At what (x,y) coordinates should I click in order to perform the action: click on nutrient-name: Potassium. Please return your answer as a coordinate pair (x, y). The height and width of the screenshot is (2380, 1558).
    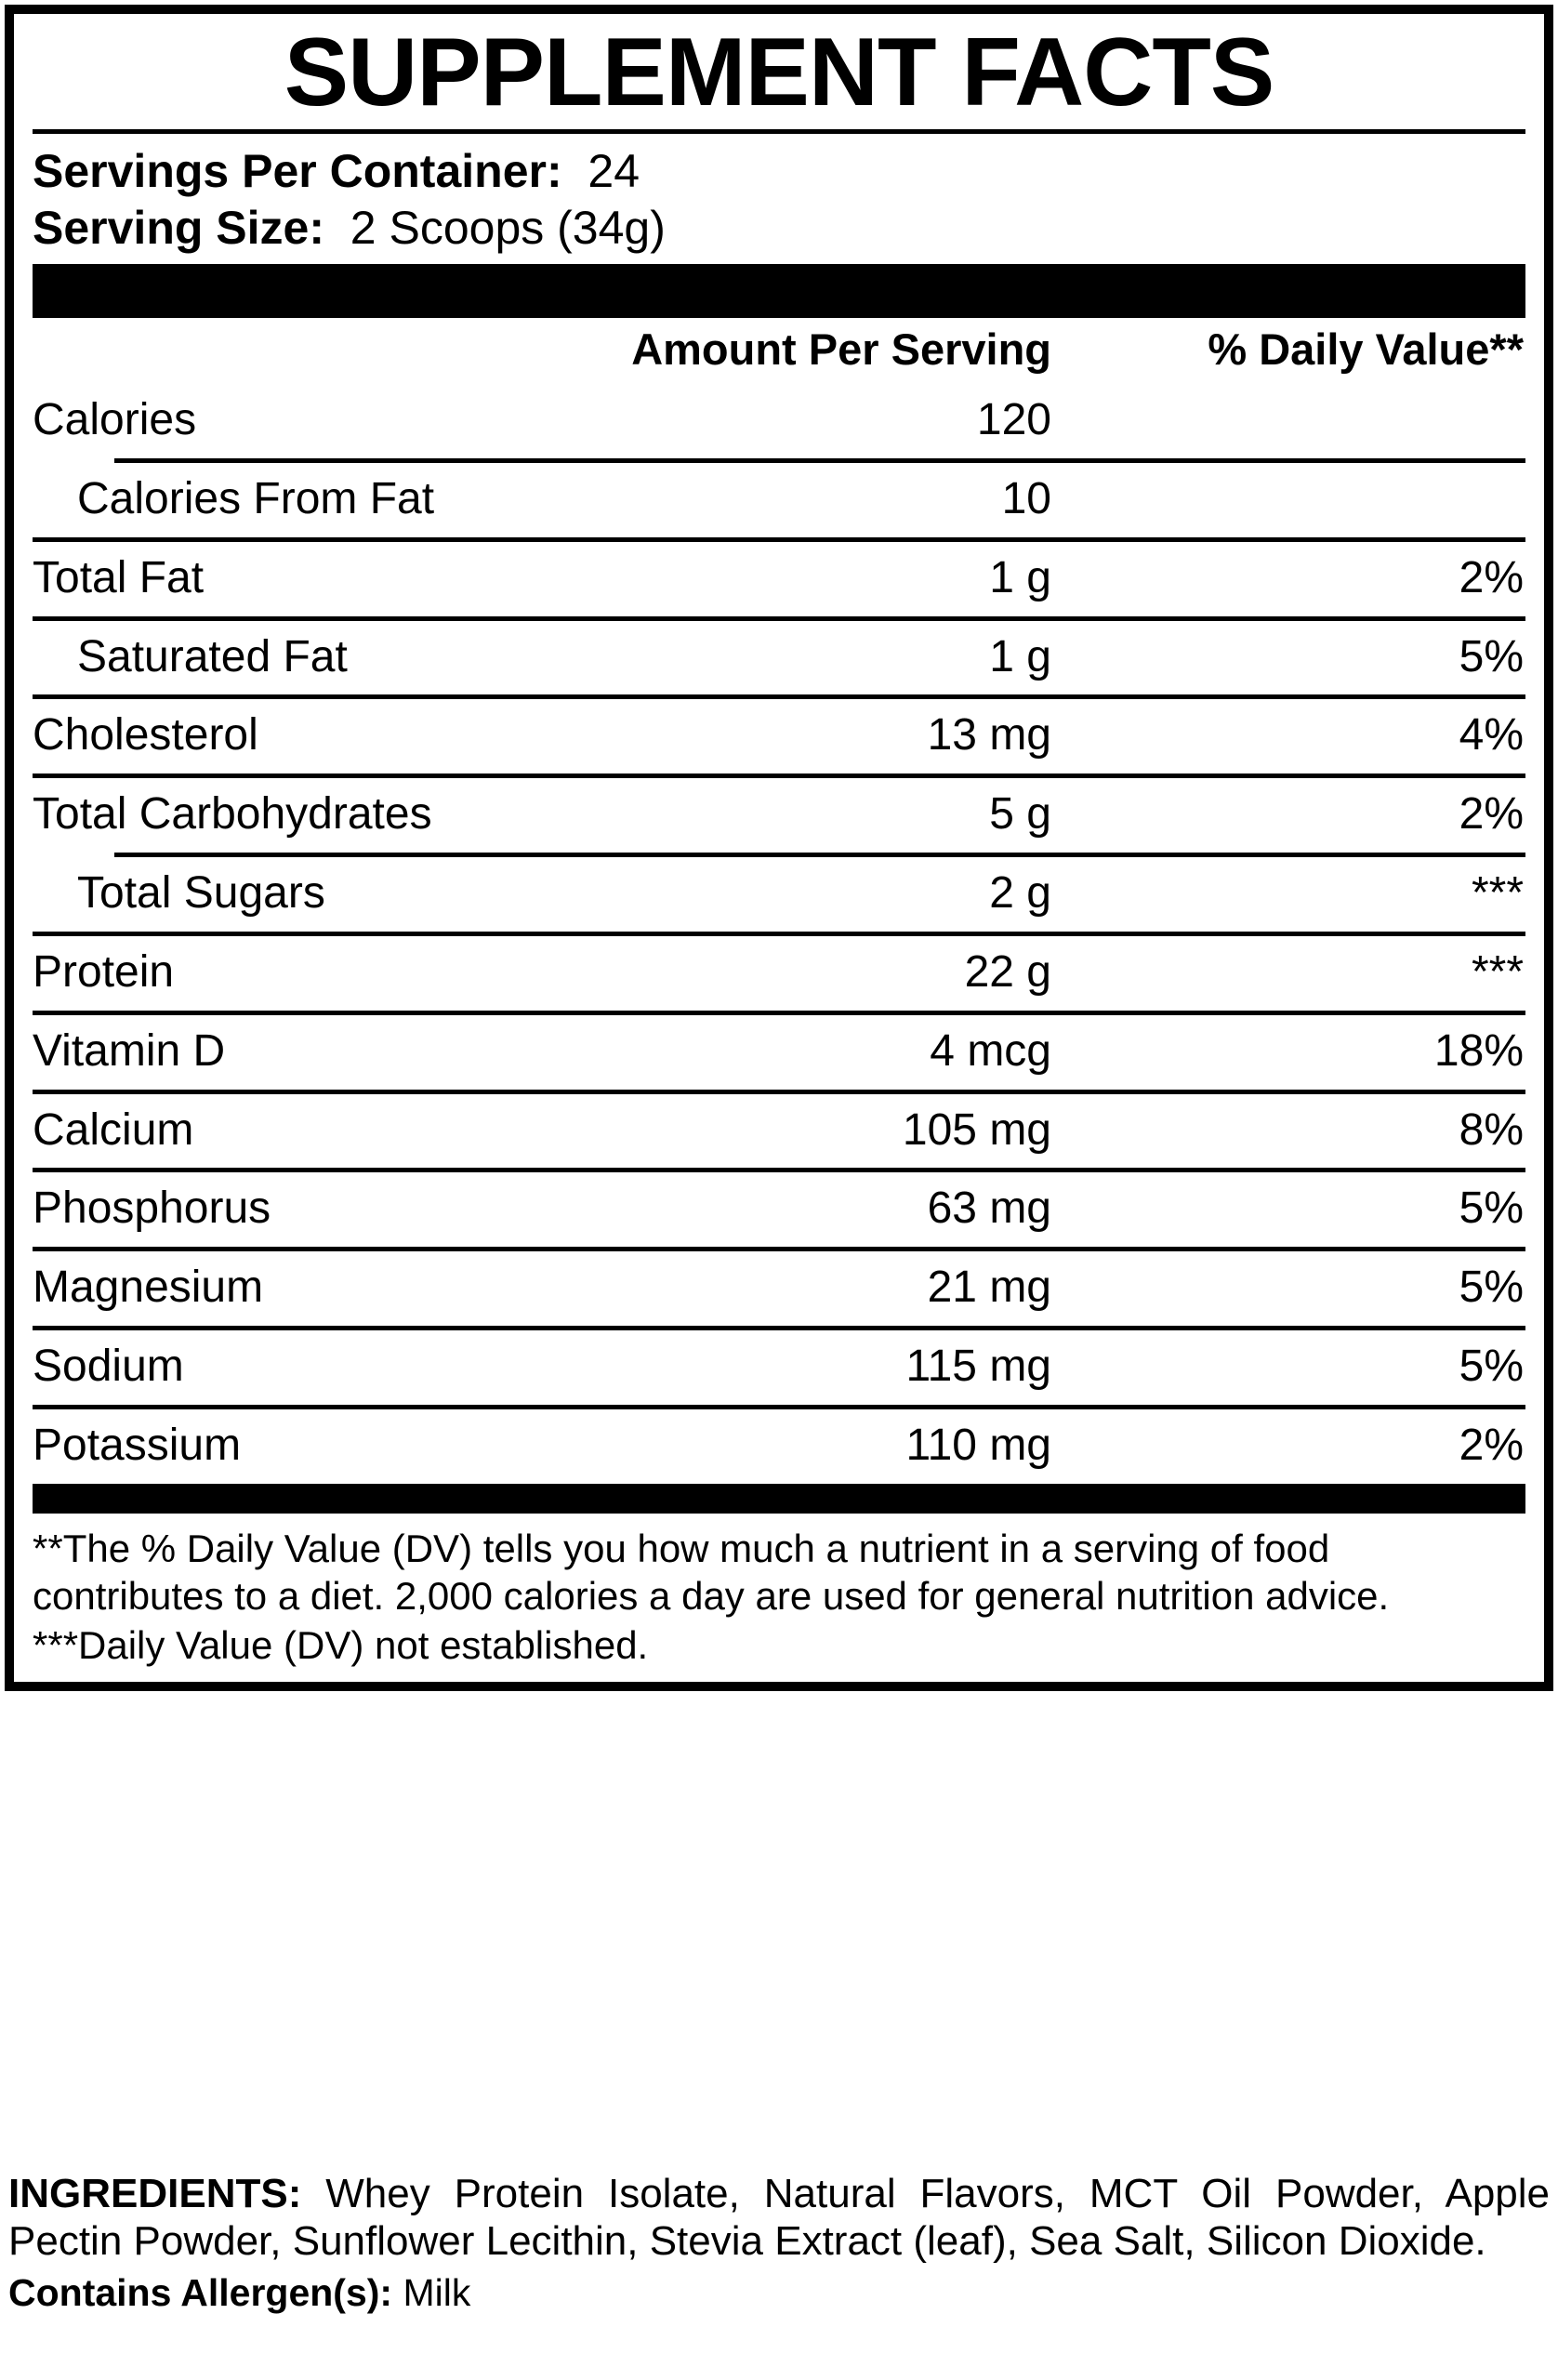
    Looking at the image, I should click on (137, 1445).